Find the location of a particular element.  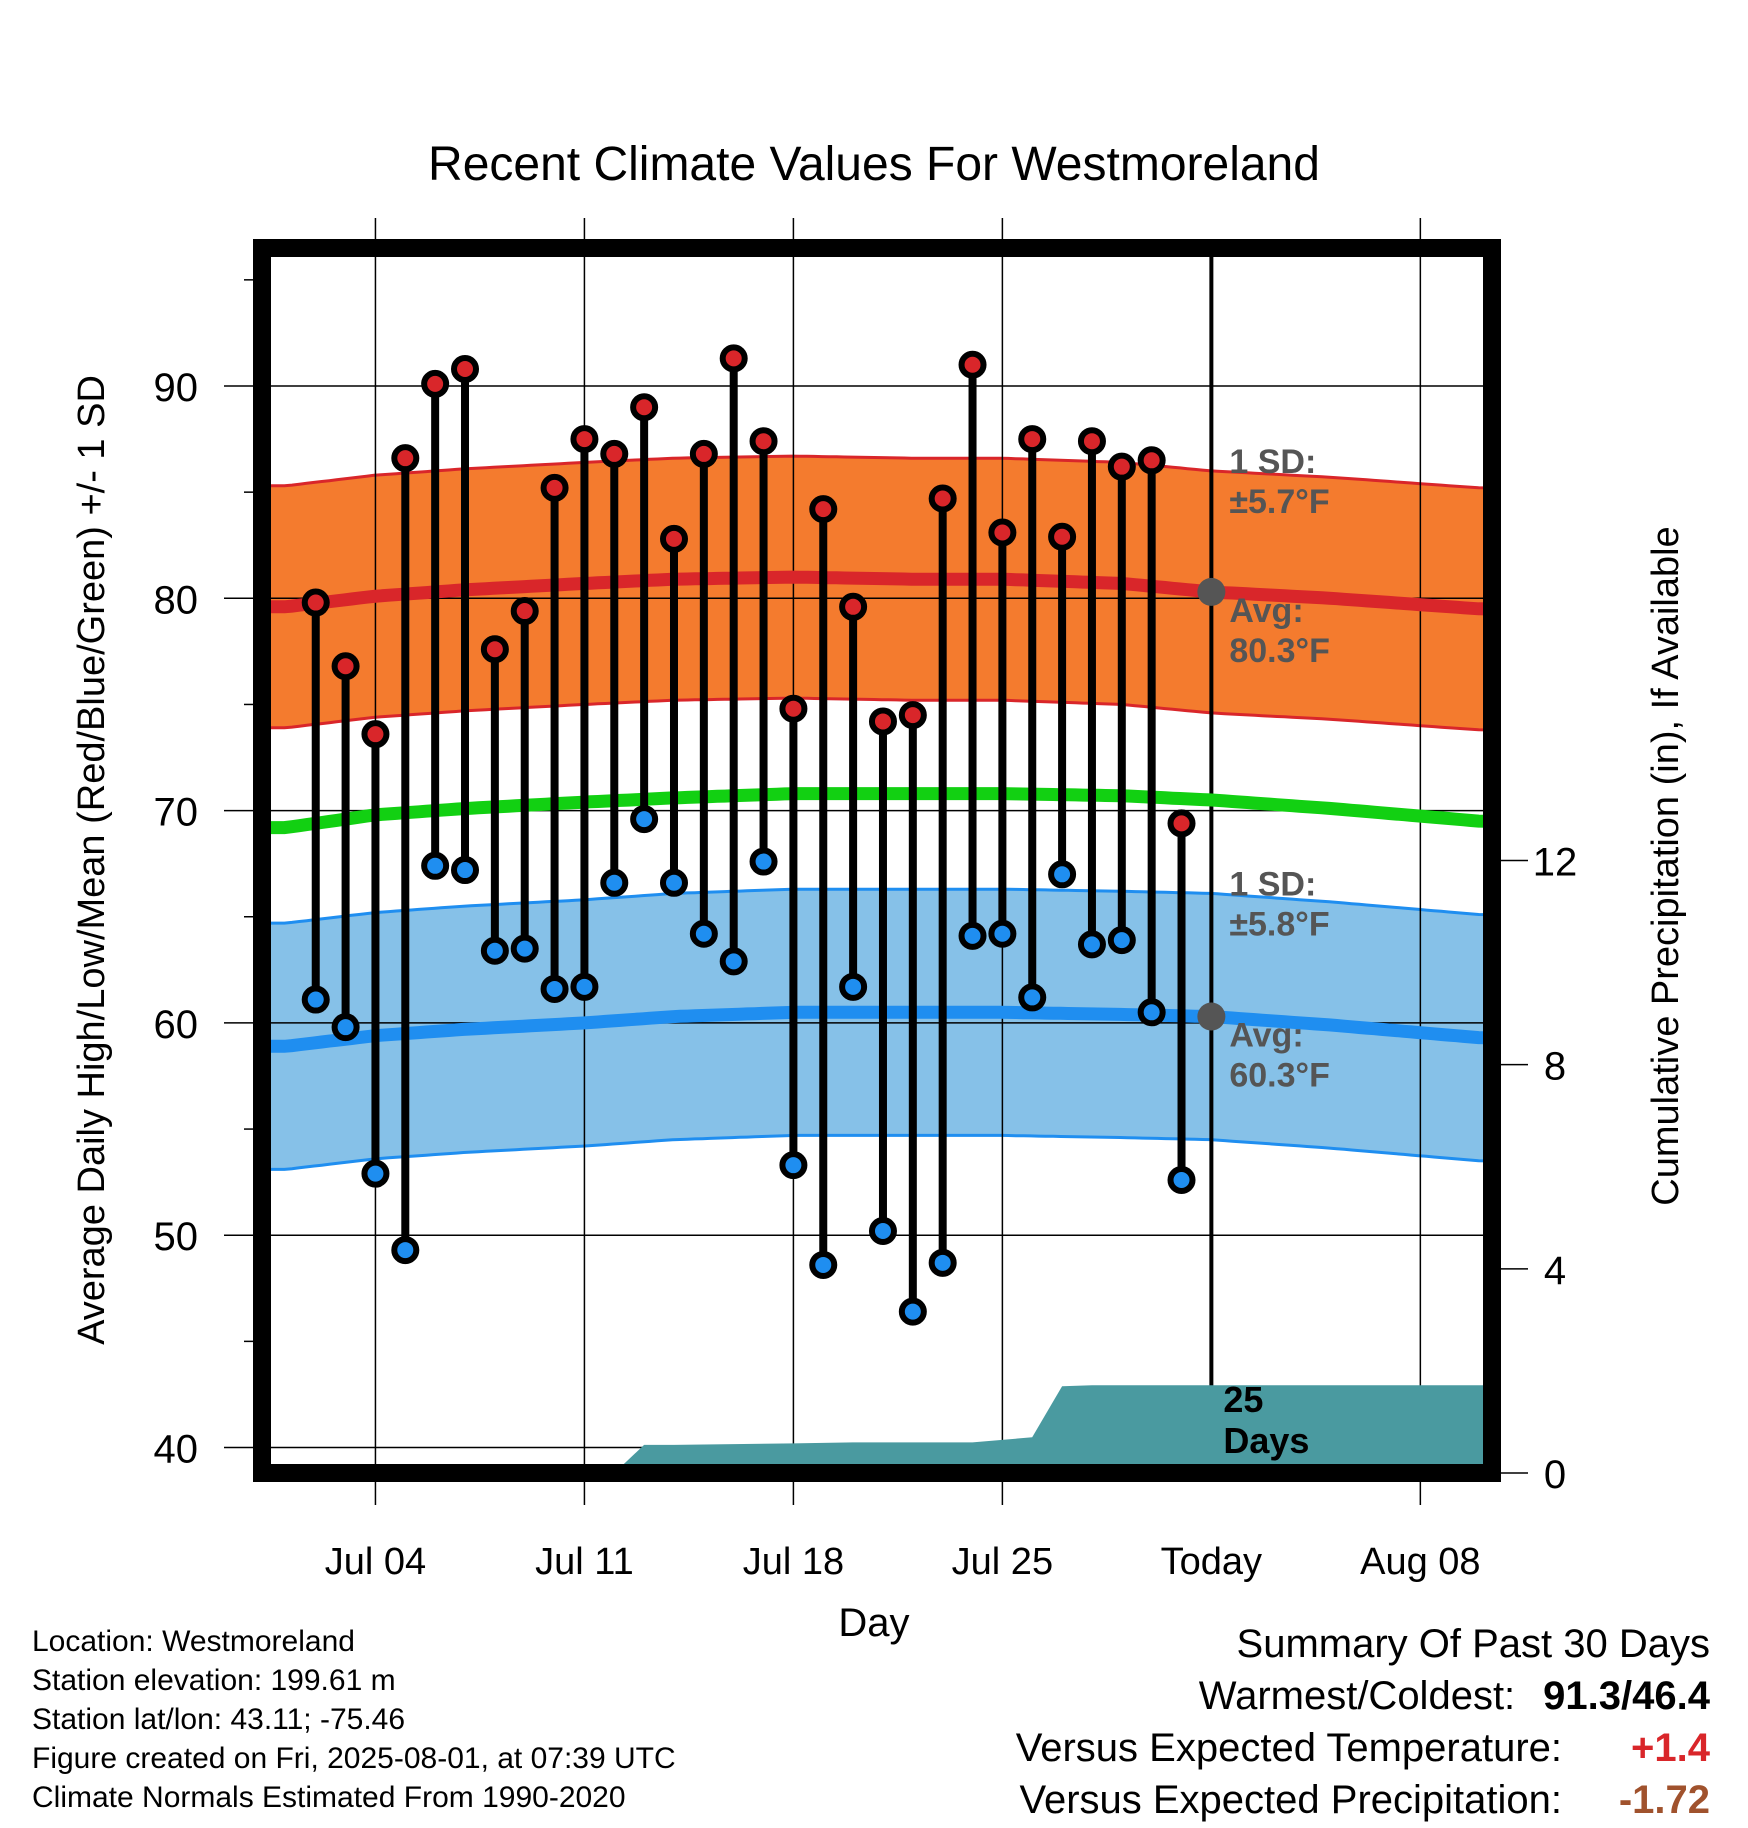

high-avg-value: 80.3°F is located at coordinates (1279, 651).